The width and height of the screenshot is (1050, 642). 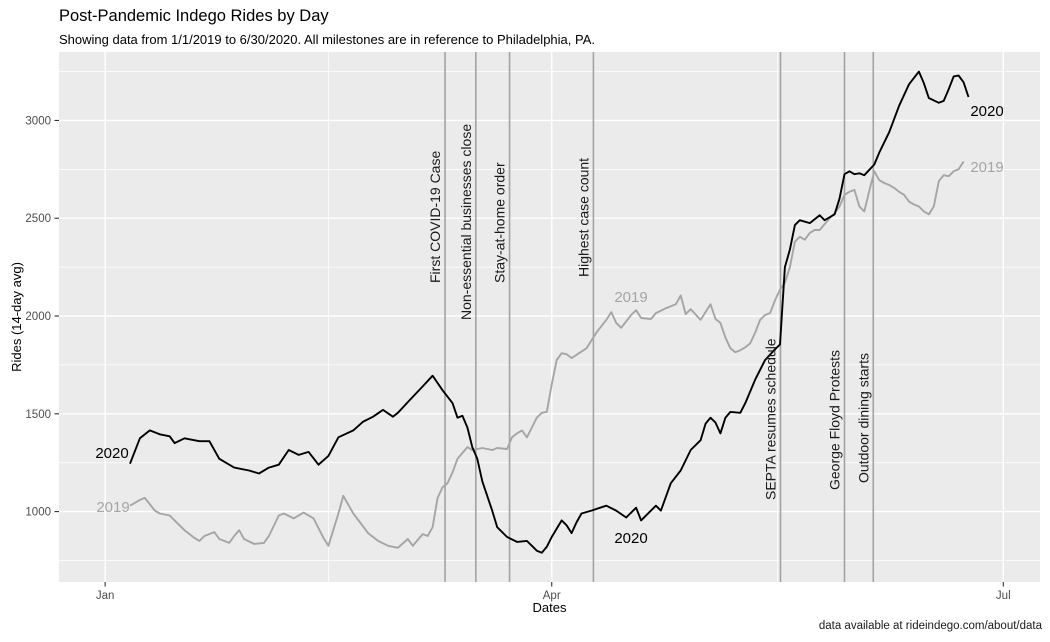 What do you see at coordinates (1003, 596) in the screenshot?
I see `x-tick-label: Jul` at bounding box center [1003, 596].